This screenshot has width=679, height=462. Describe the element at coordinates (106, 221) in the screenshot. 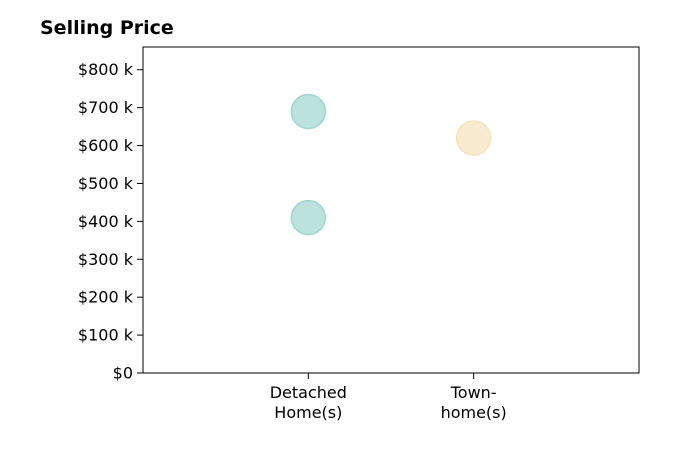

I see `y-tick-label: $400 k` at that location.